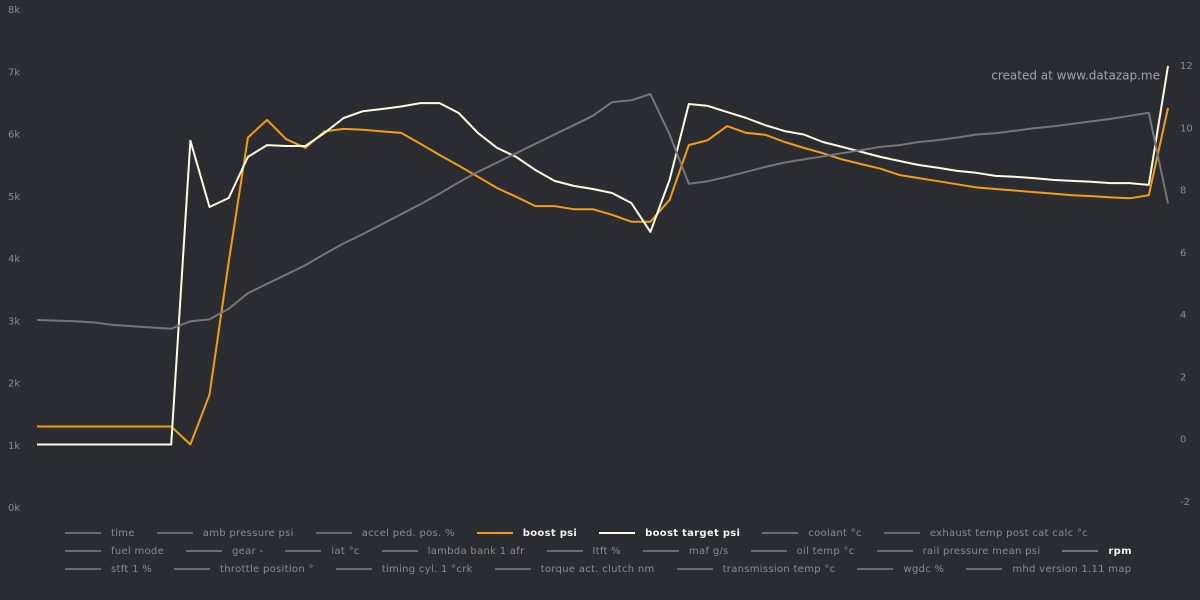  I want to click on legend-item: rail pressure mean psi, so click(958, 551).